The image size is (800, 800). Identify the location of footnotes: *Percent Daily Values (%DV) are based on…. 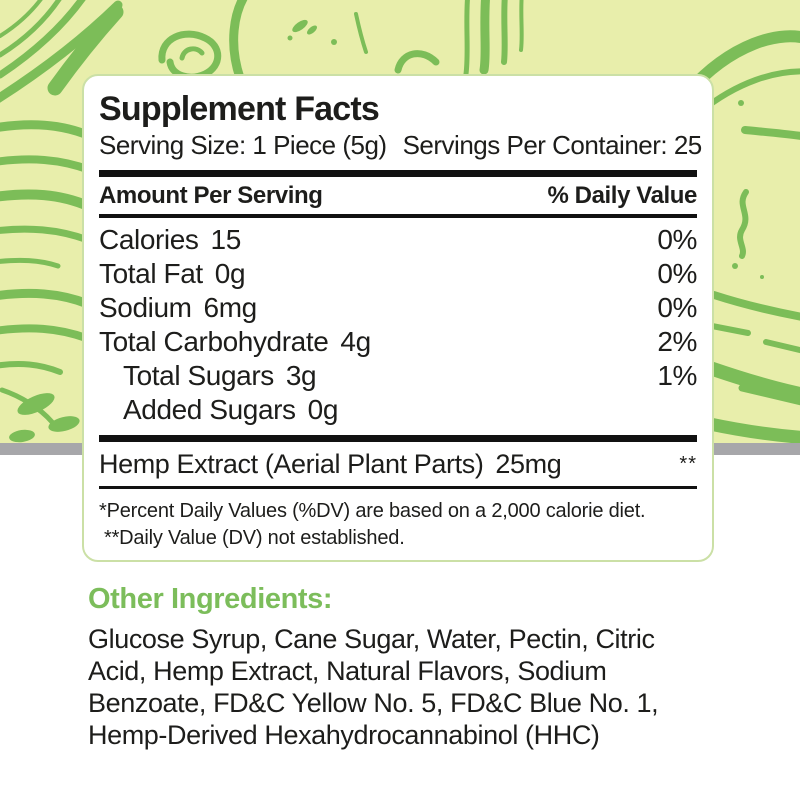
(398, 520).